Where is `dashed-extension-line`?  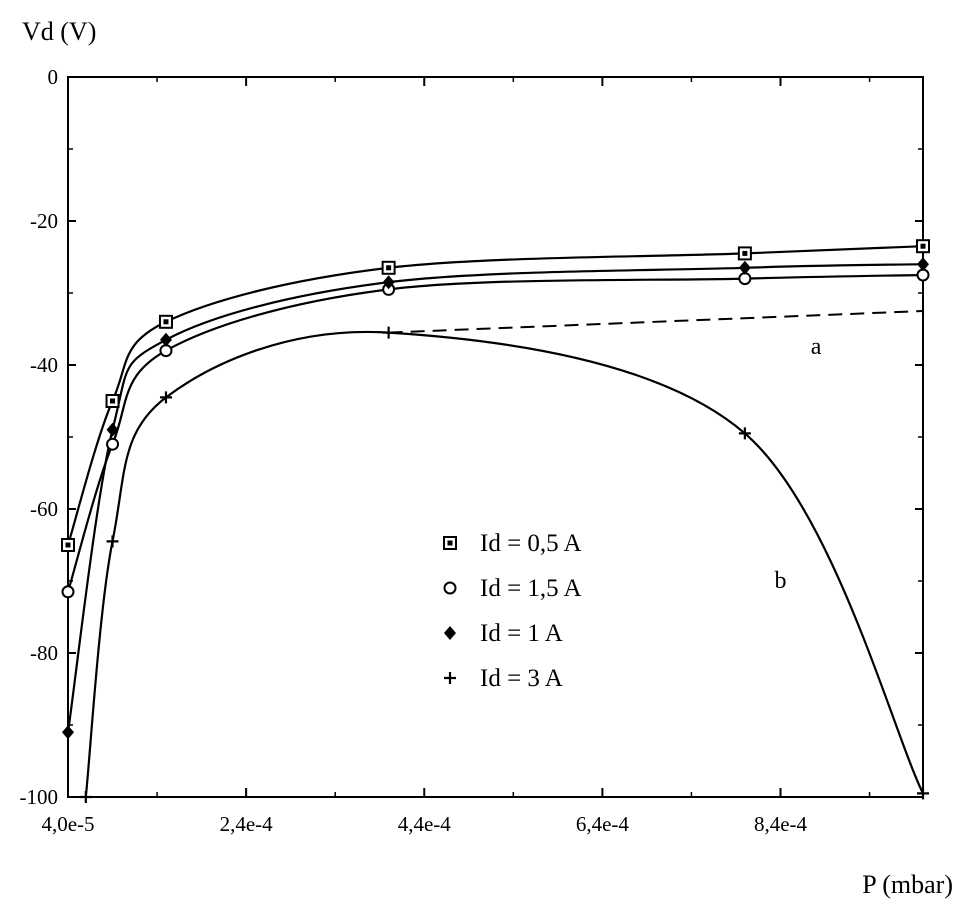 dashed-extension-line is located at coordinates (655, 322).